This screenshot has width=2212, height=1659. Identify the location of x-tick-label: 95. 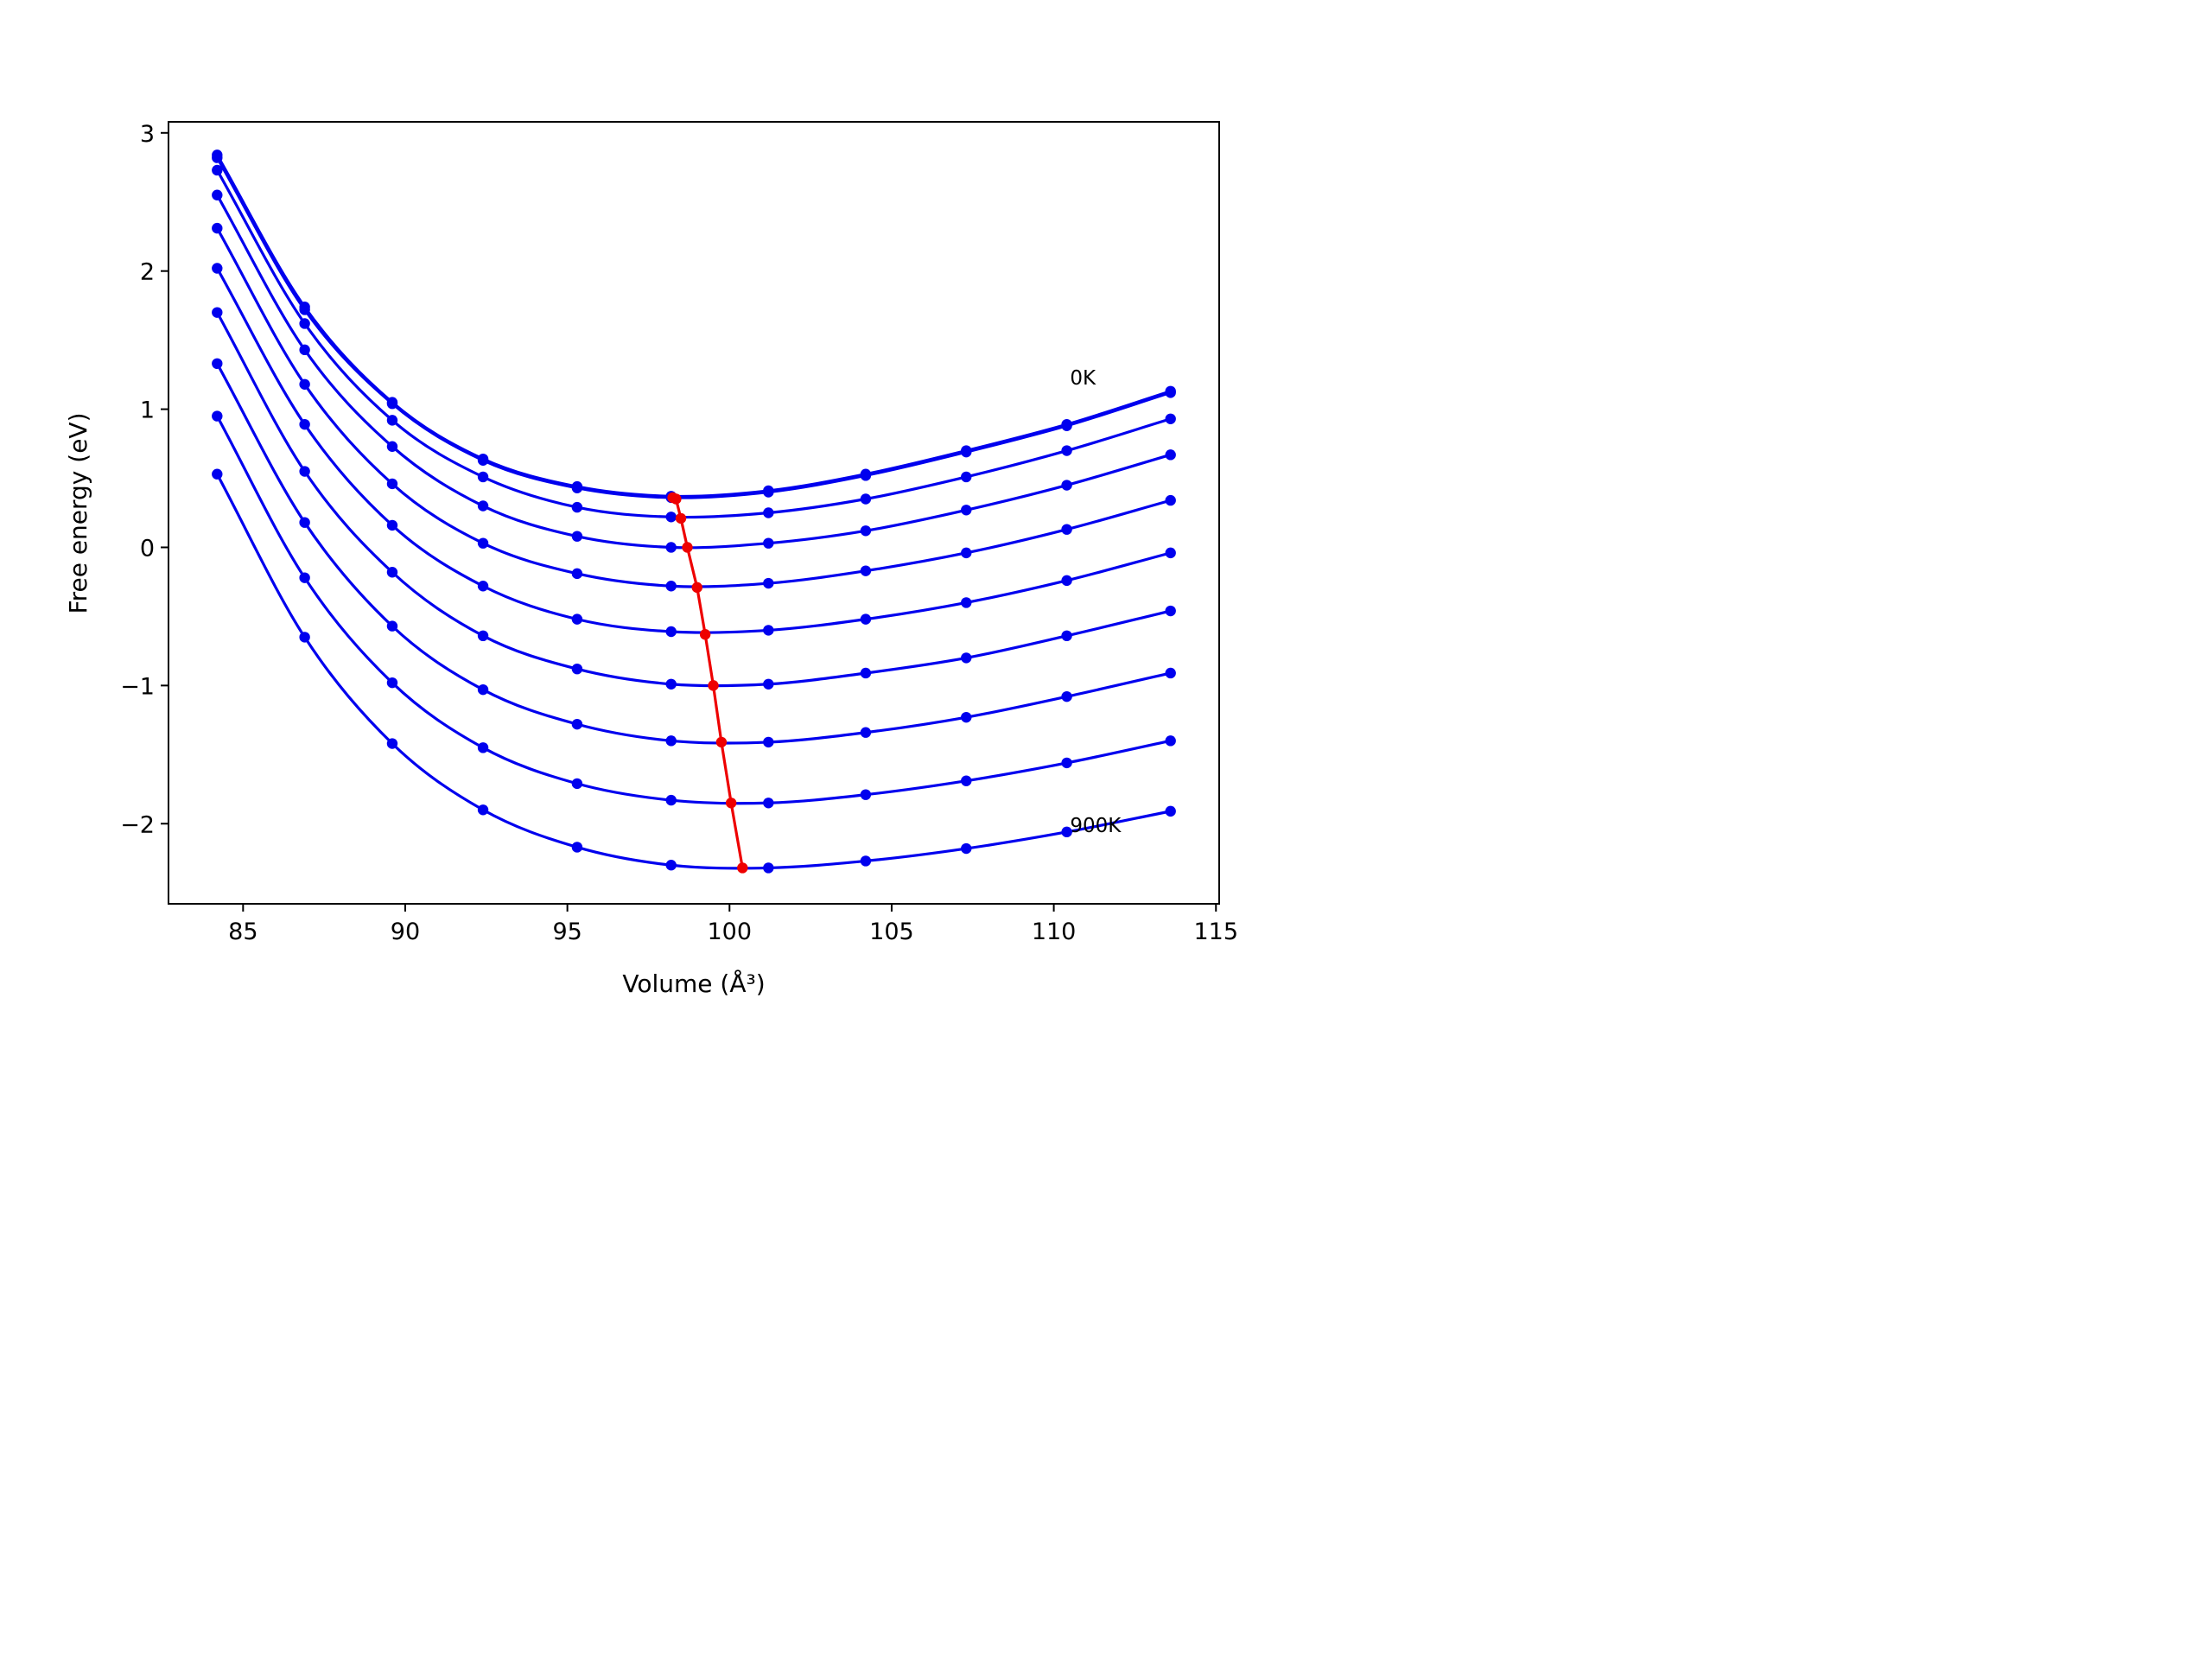
(567, 932).